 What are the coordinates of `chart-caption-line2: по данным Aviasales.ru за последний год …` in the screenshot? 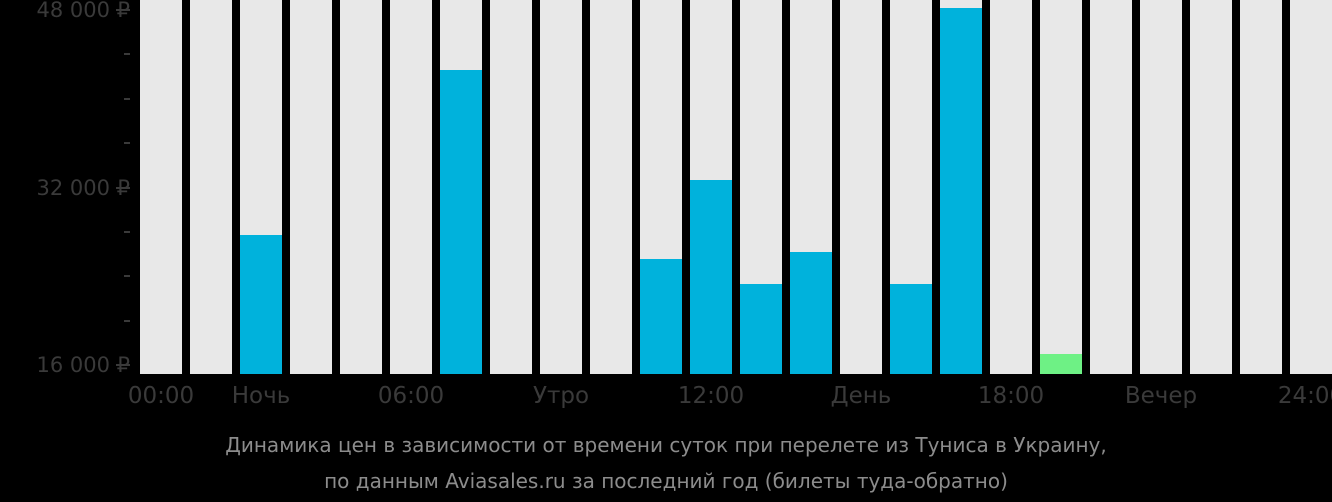 It's located at (666, 481).